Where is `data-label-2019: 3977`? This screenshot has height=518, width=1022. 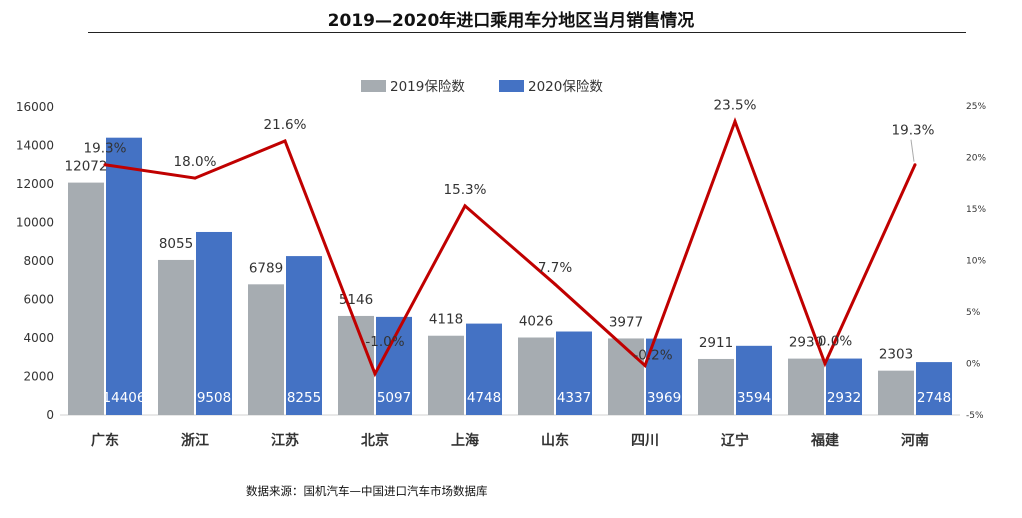
data-label-2019: 3977 is located at coordinates (626, 322).